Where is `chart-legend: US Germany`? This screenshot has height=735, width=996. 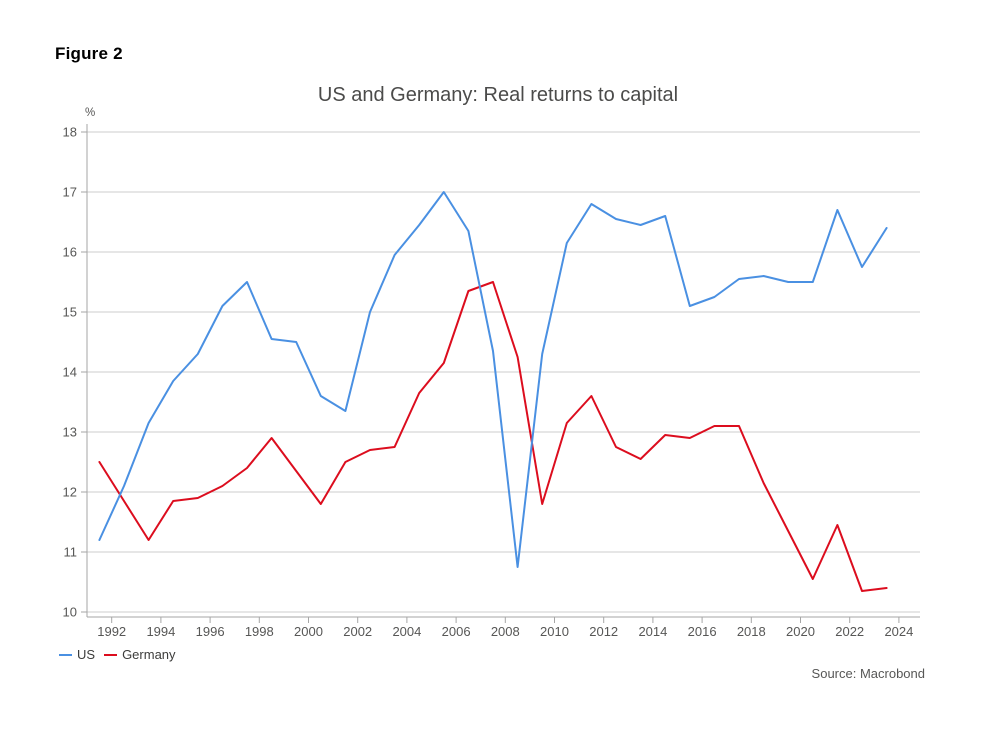
chart-legend: US Germany is located at coordinates (117, 654).